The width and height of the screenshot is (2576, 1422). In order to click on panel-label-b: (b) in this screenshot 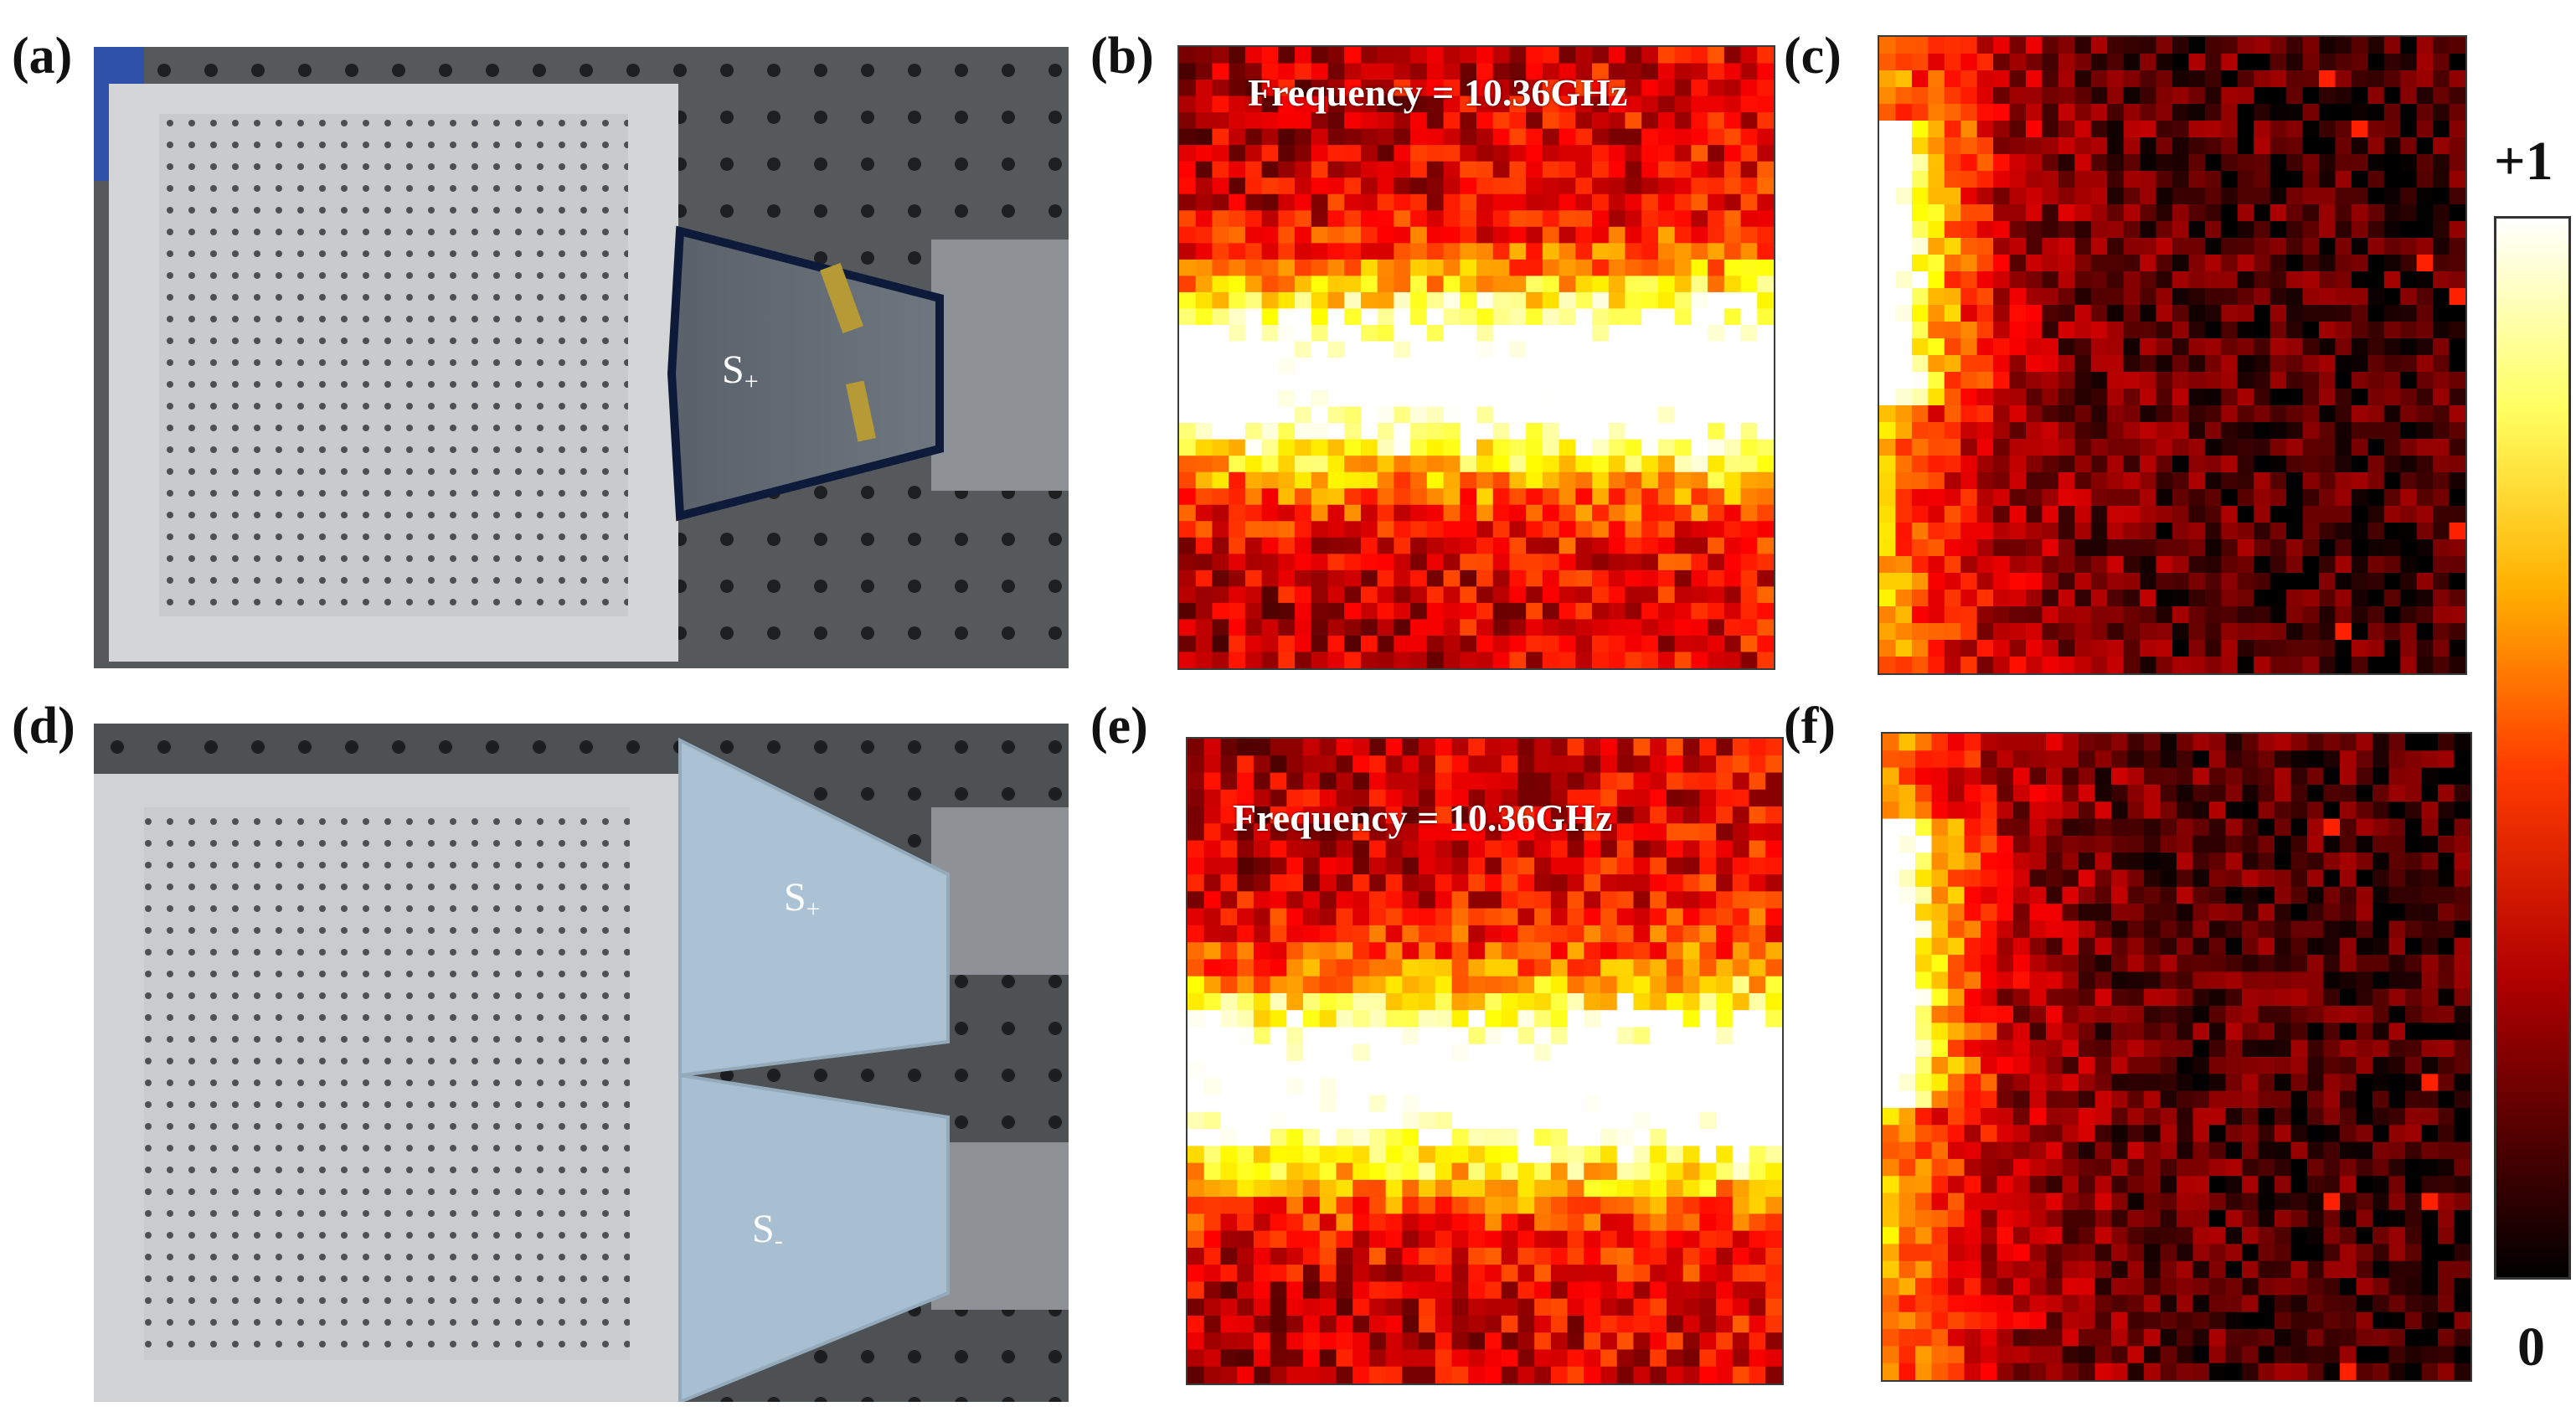, I will do `click(1122, 57)`.